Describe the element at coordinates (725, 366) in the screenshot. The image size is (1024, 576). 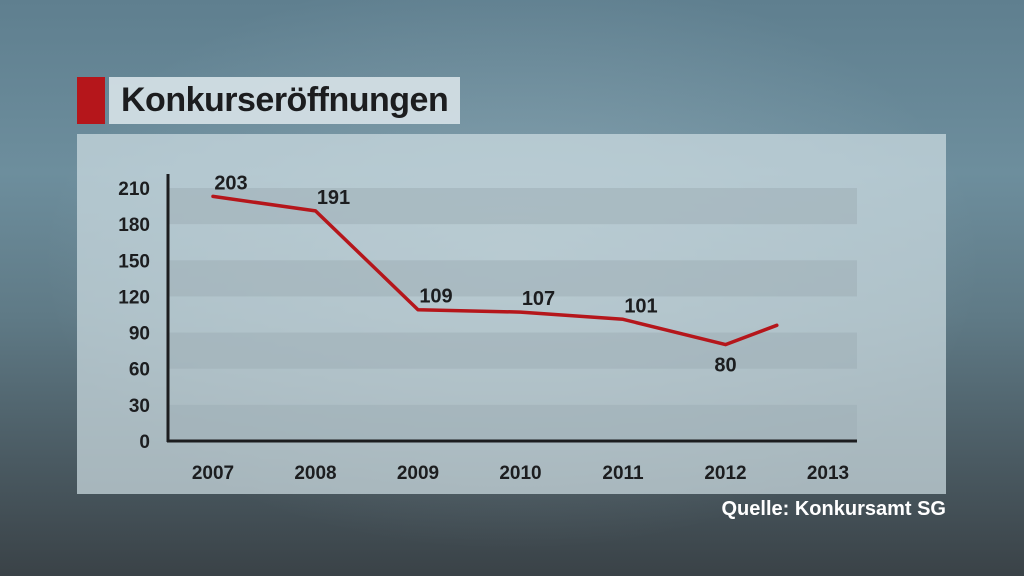
I see `data-label: 80` at that location.